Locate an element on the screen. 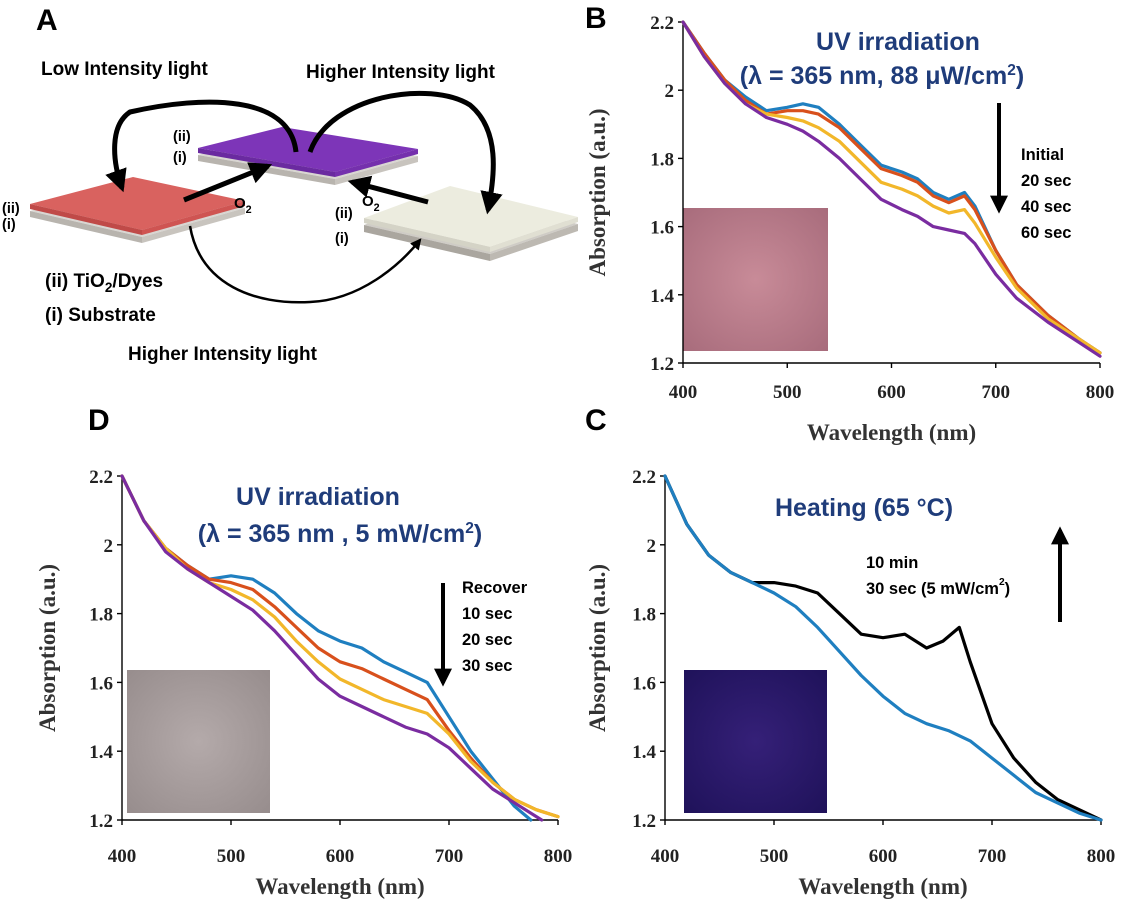 Image resolution: width=1128 pixels, height=902 pixels. chart-subtitle: (λ = 365 nm, 88 μW/cm2) is located at coordinates (882, 76).